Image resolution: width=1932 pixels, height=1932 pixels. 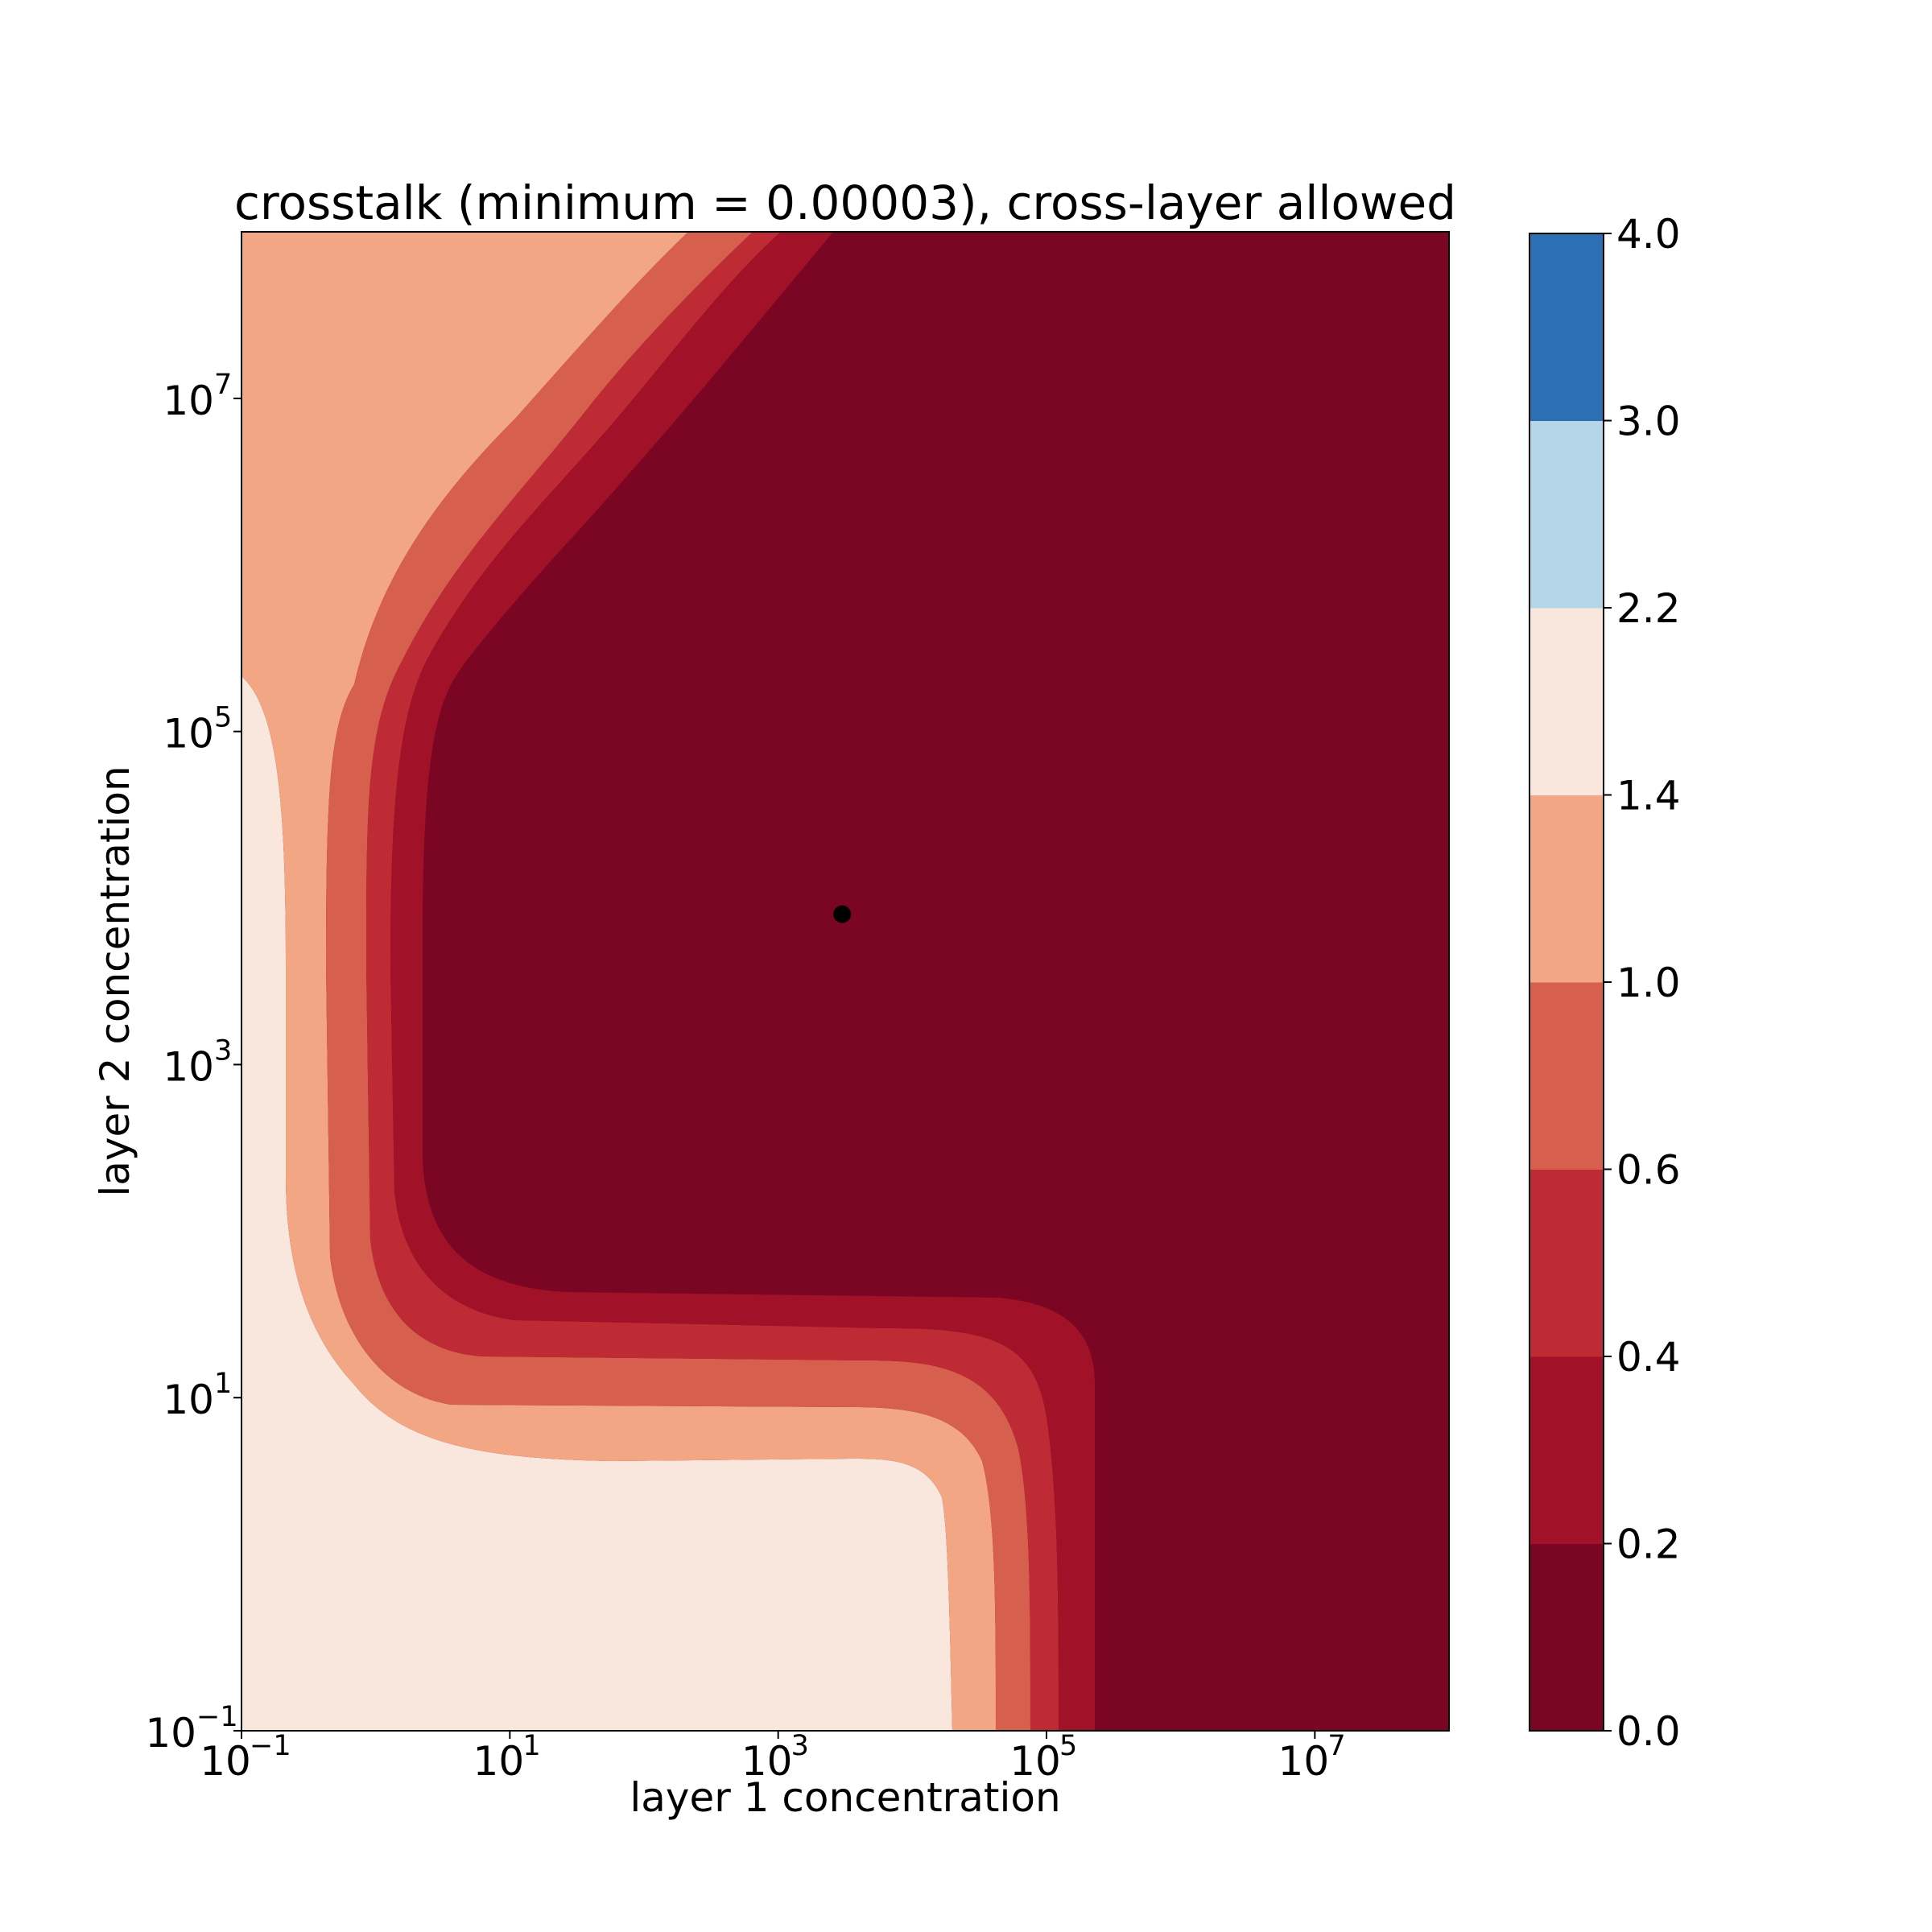 What do you see at coordinates (223, 385) in the screenshot?
I see `y-tick-exponent: 7` at bounding box center [223, 385].